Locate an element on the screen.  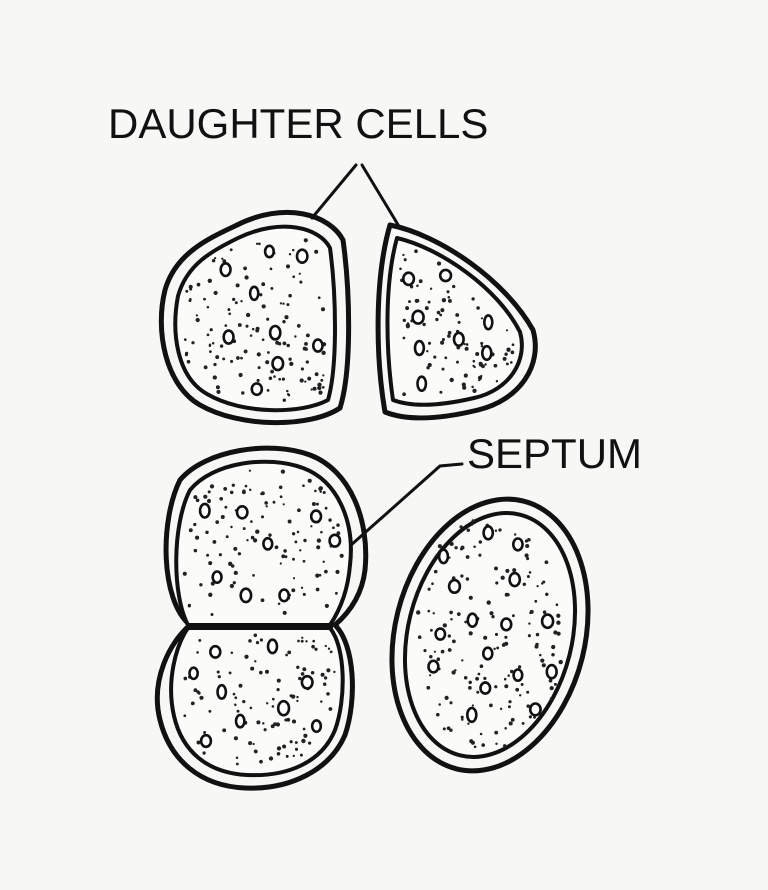
daughter-cells-label: DAUGHTER CELLS is located at coordinates (298, 123).